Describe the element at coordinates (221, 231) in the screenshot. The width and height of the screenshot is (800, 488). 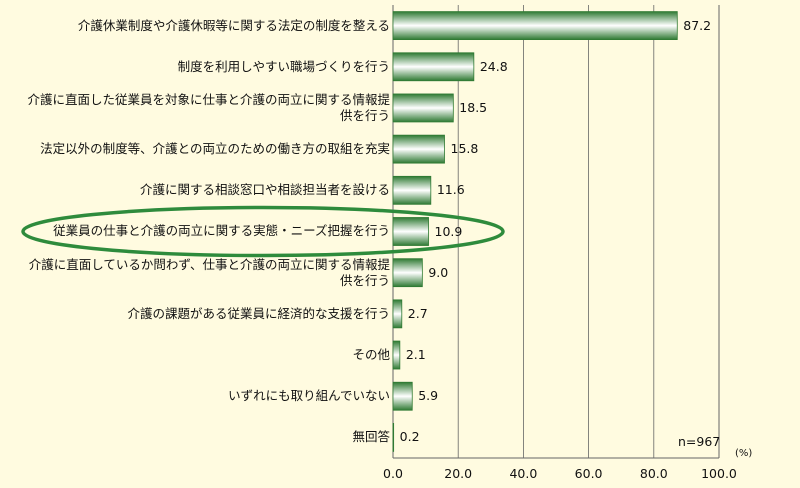
I see `category-label: 従業員の仕事と介護の両立に関する実態・ニーズ把握を行う` at that location.